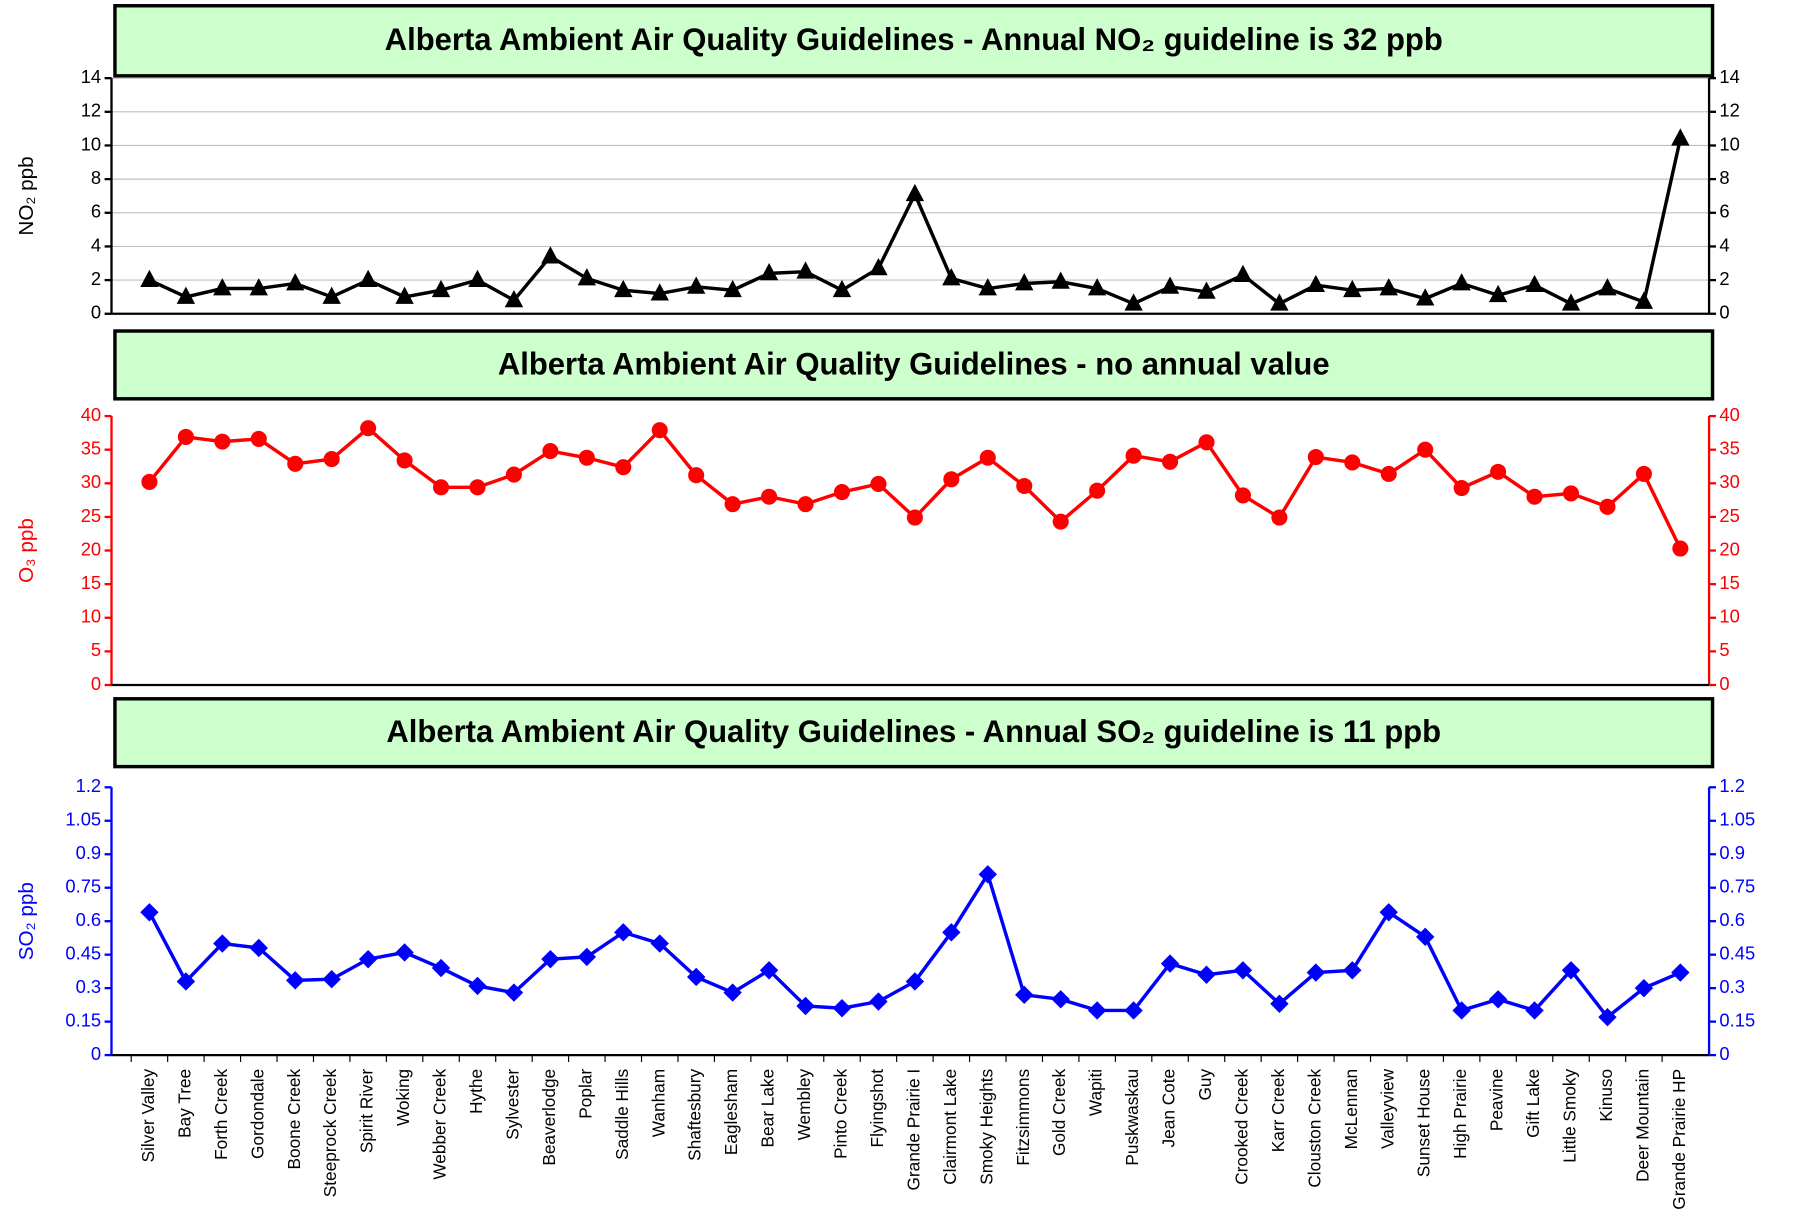 The width and height of the screenshot is (1793, 1216). I want to click on y-axis-label: NO₂ ppb, so click(26, 195).